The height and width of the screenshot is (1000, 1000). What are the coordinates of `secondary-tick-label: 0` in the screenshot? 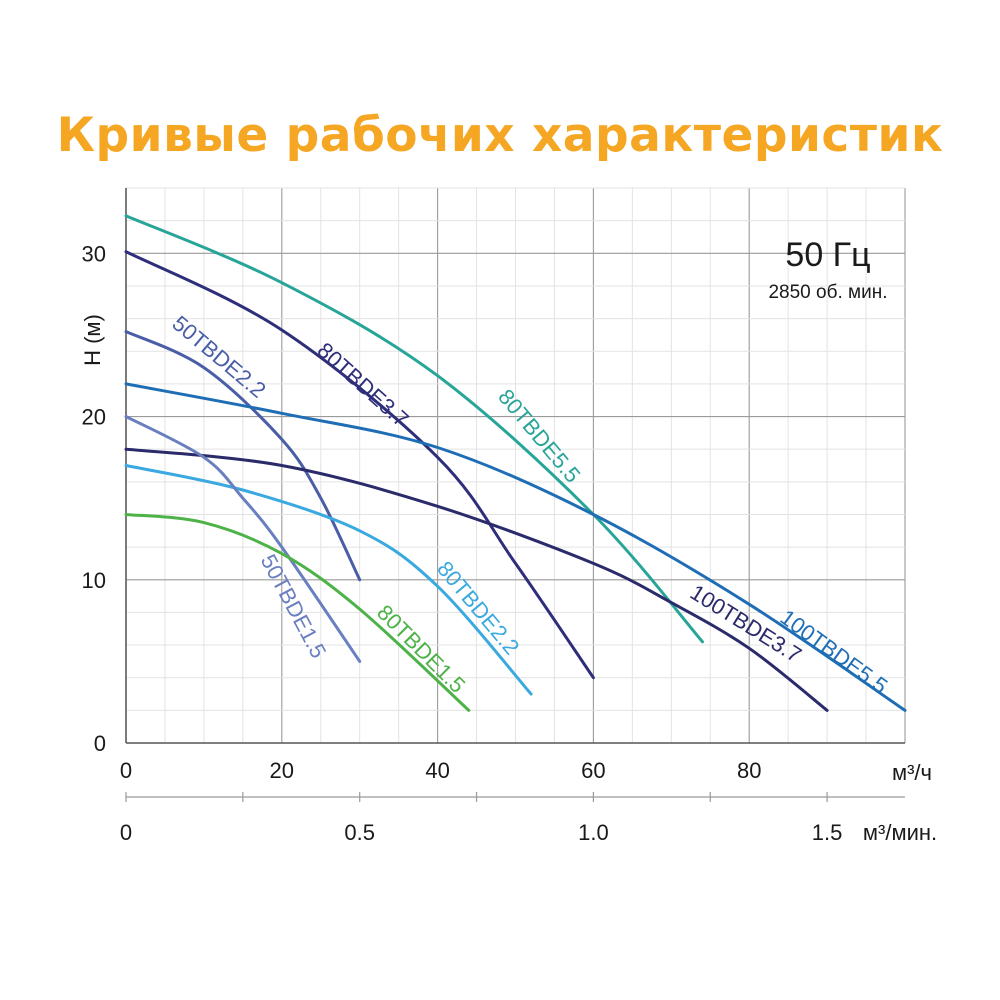 It's located at (126, 832).